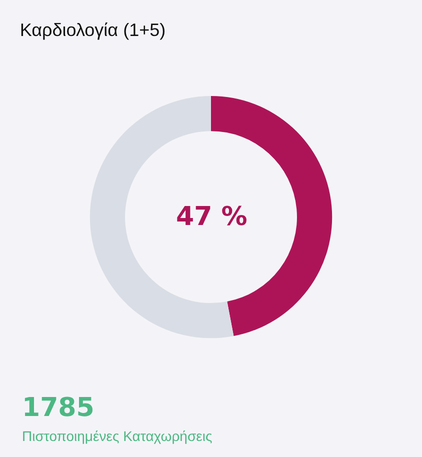 The image size is (422, 457). Describe the element at coordinates (93, 30) in the screenshot. I see `chart-title: Καρδιολογία (1+5)` at that location.